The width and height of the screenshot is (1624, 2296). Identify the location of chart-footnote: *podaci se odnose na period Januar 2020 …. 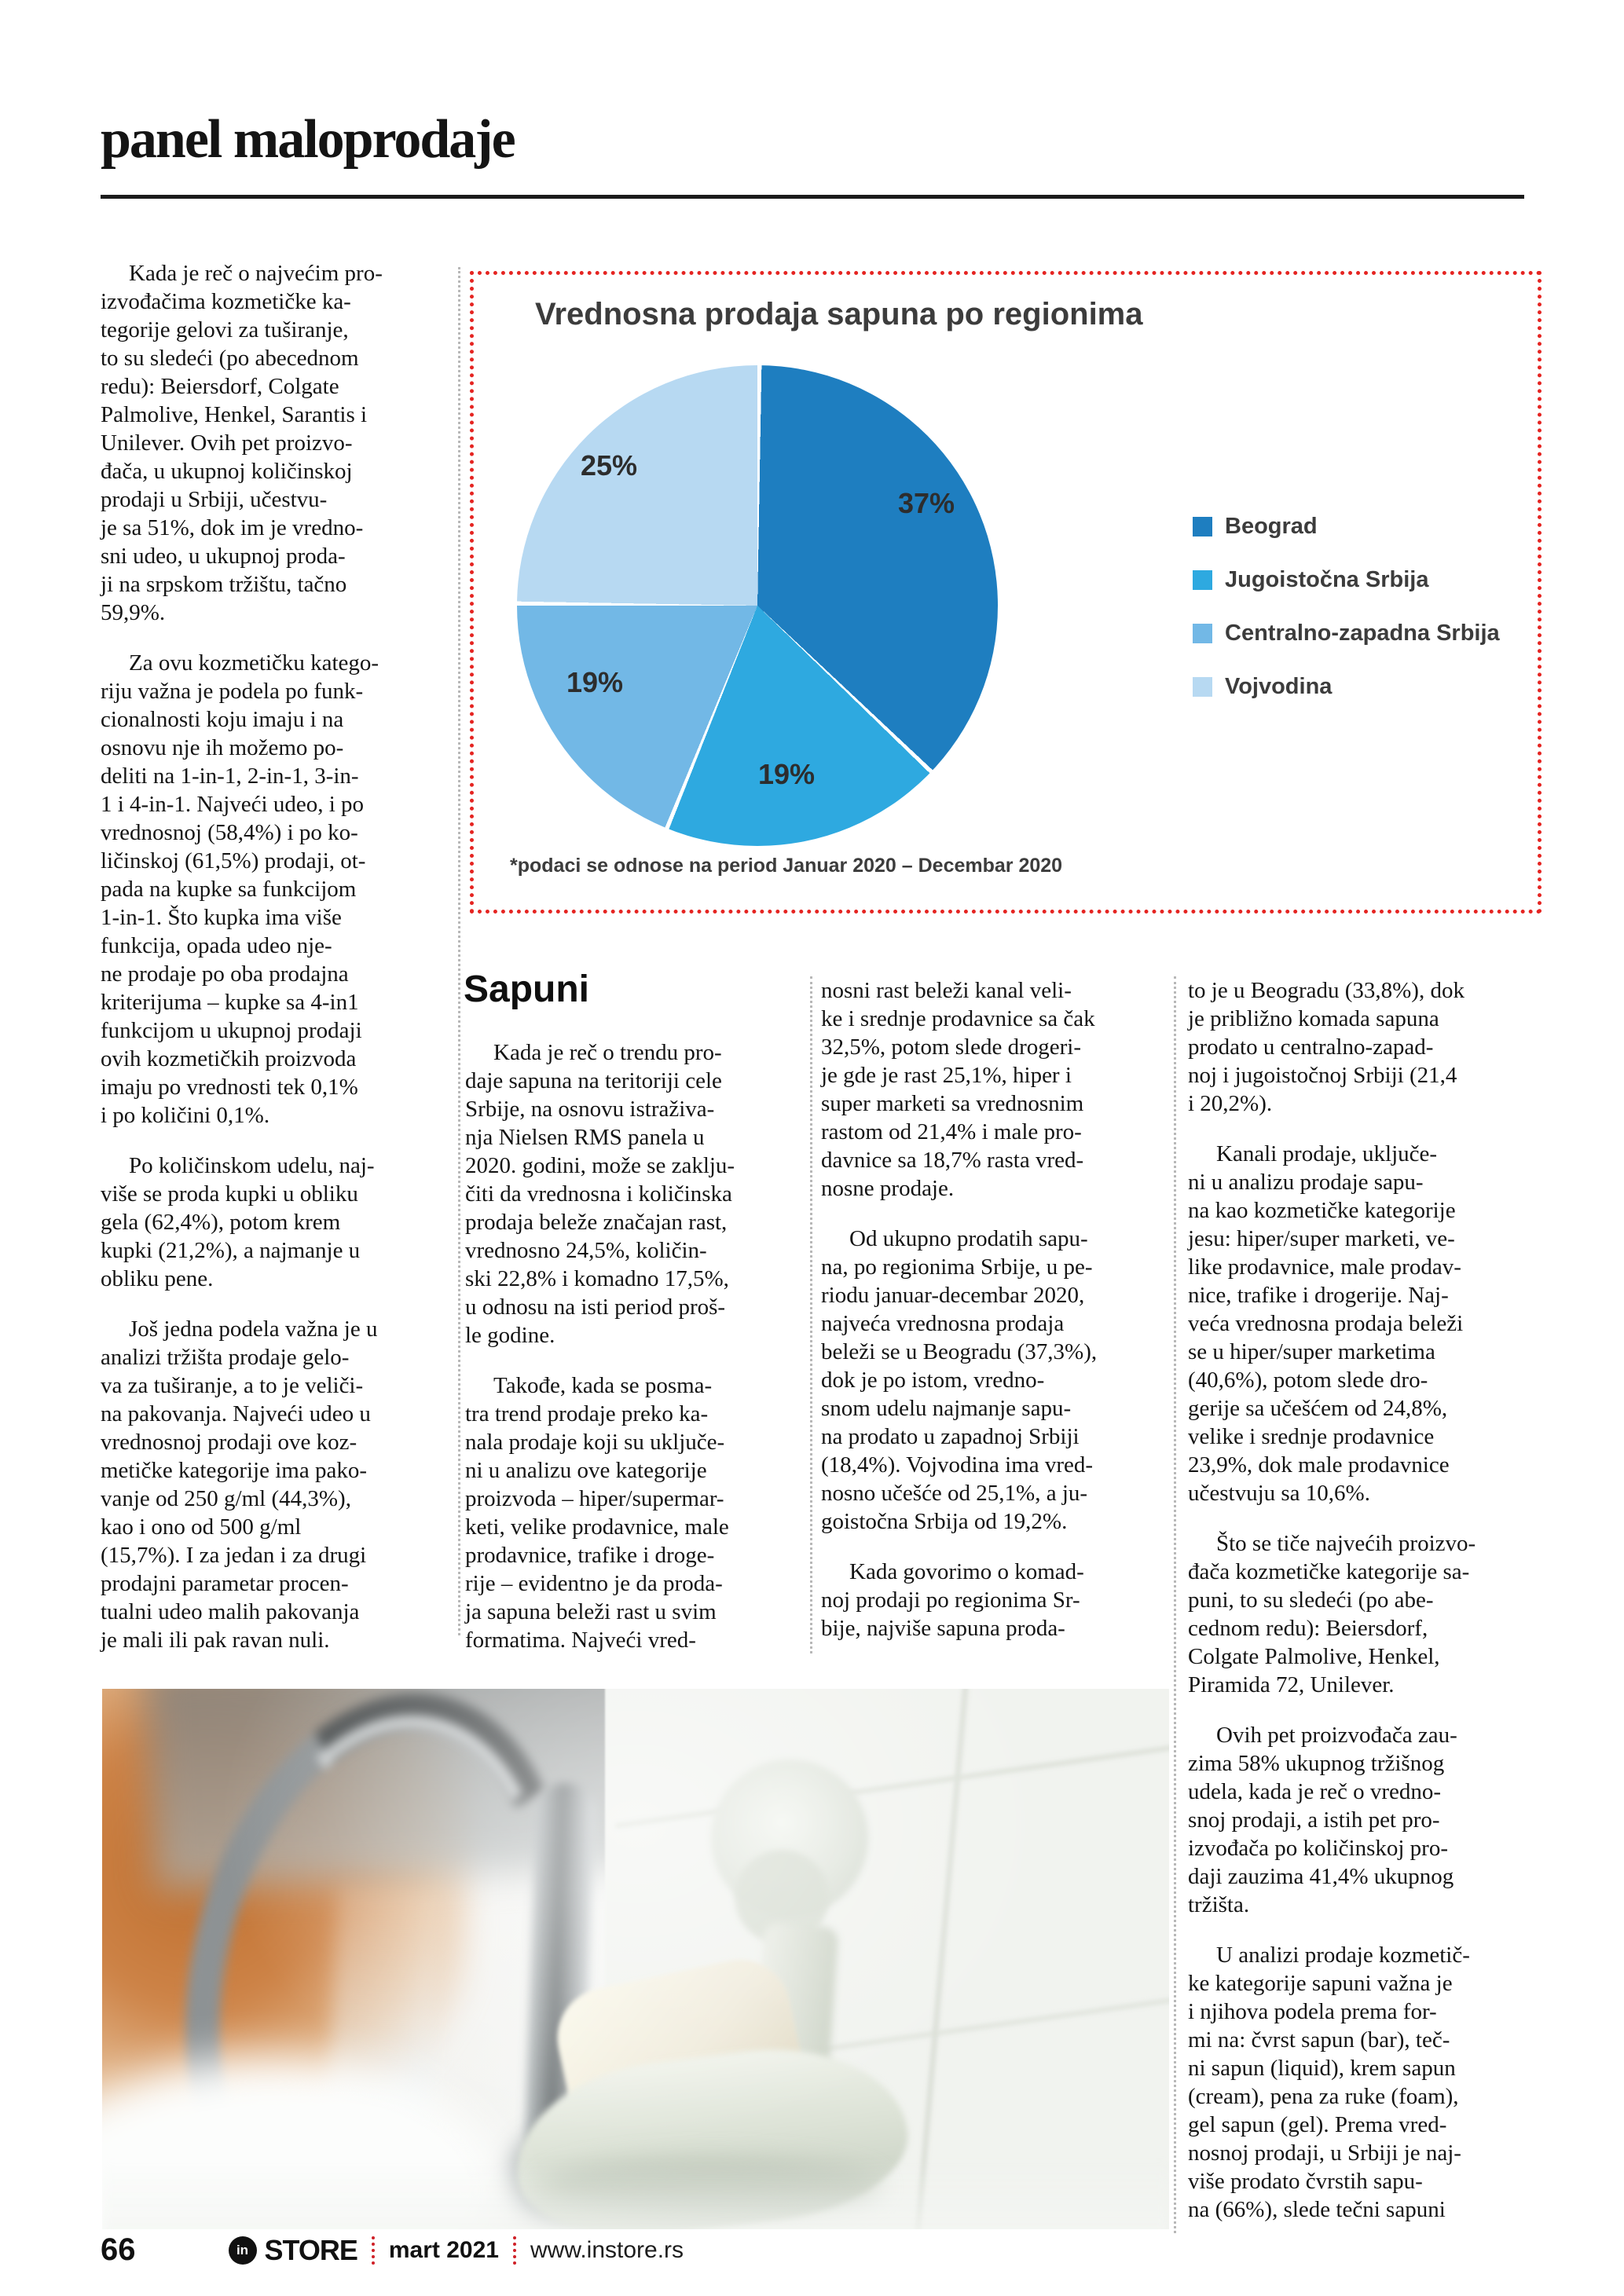
(787, 866).